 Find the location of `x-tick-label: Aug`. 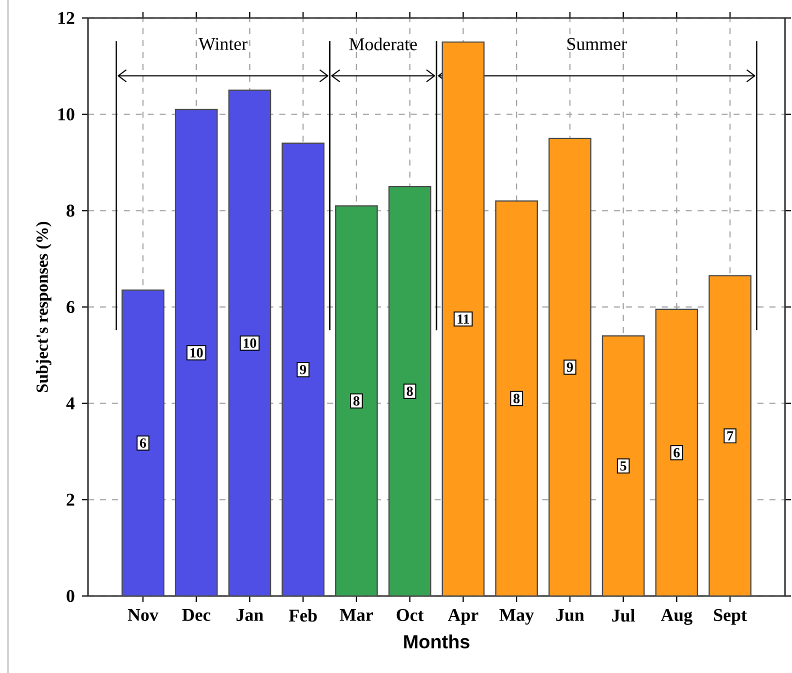

x-tick-label: Aug is located at coordinates (676, 617).